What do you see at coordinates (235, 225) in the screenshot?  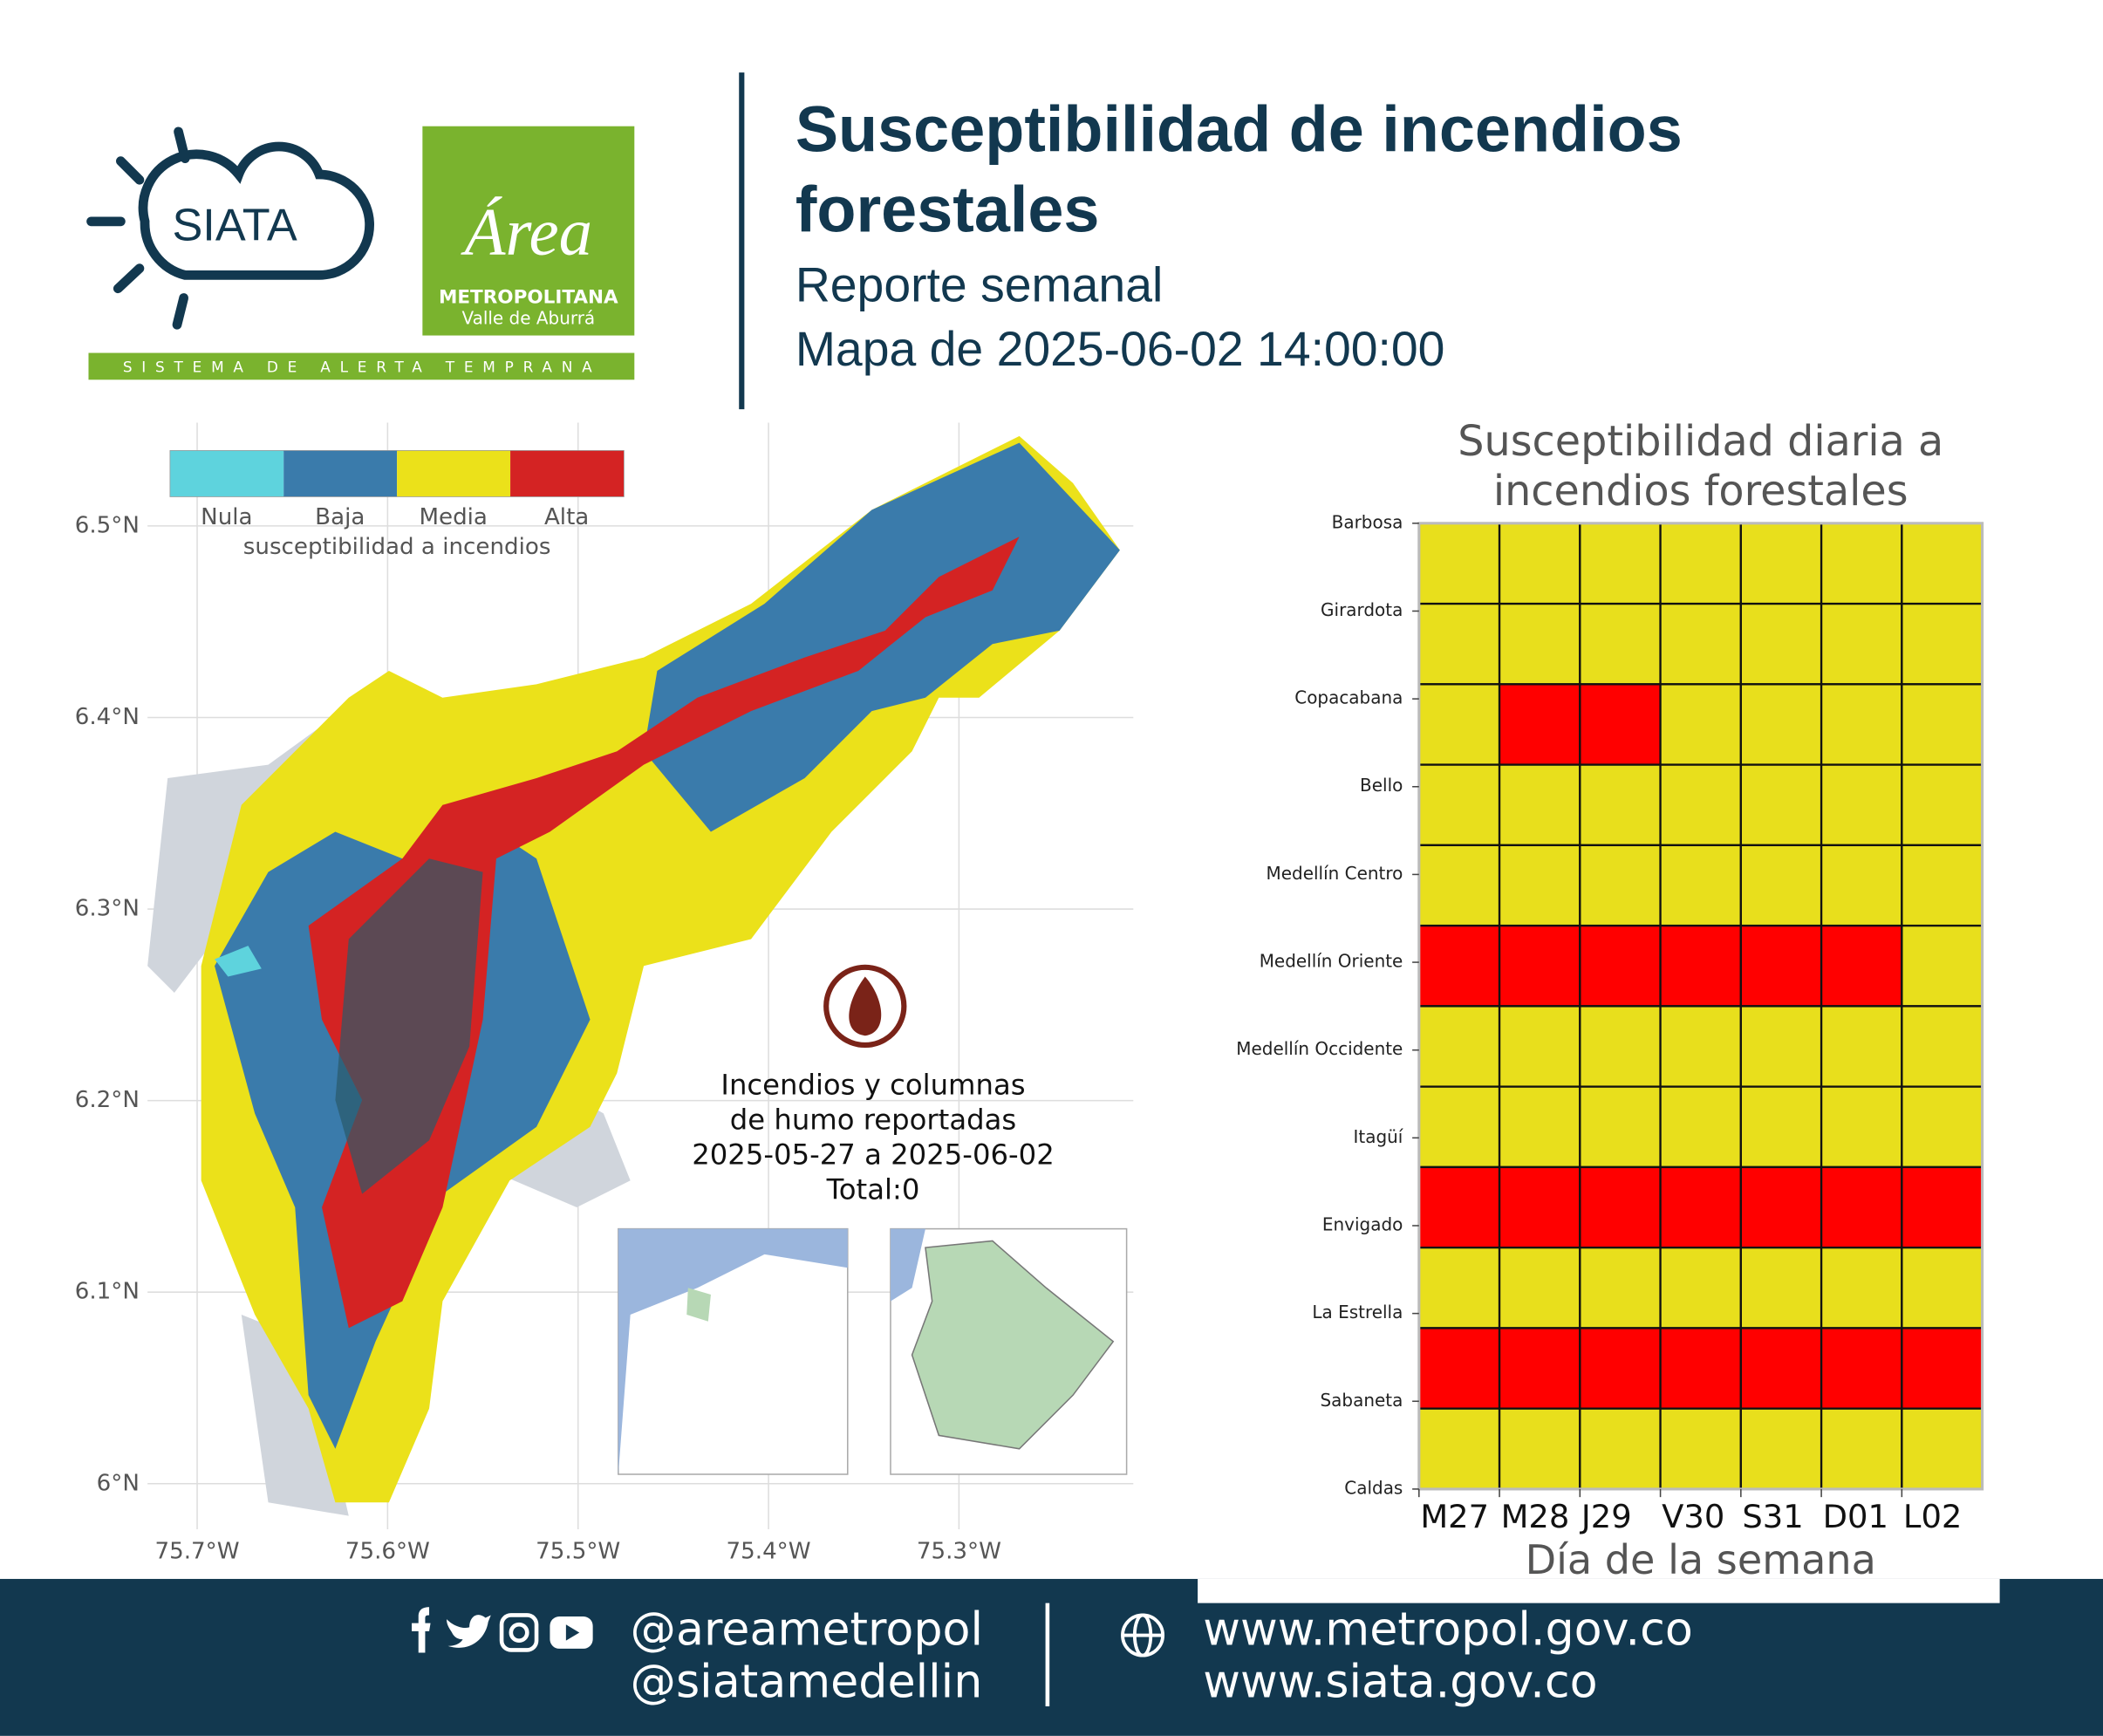 I see `siata-logo-text: SIATA` at bounding box center [235, 225].